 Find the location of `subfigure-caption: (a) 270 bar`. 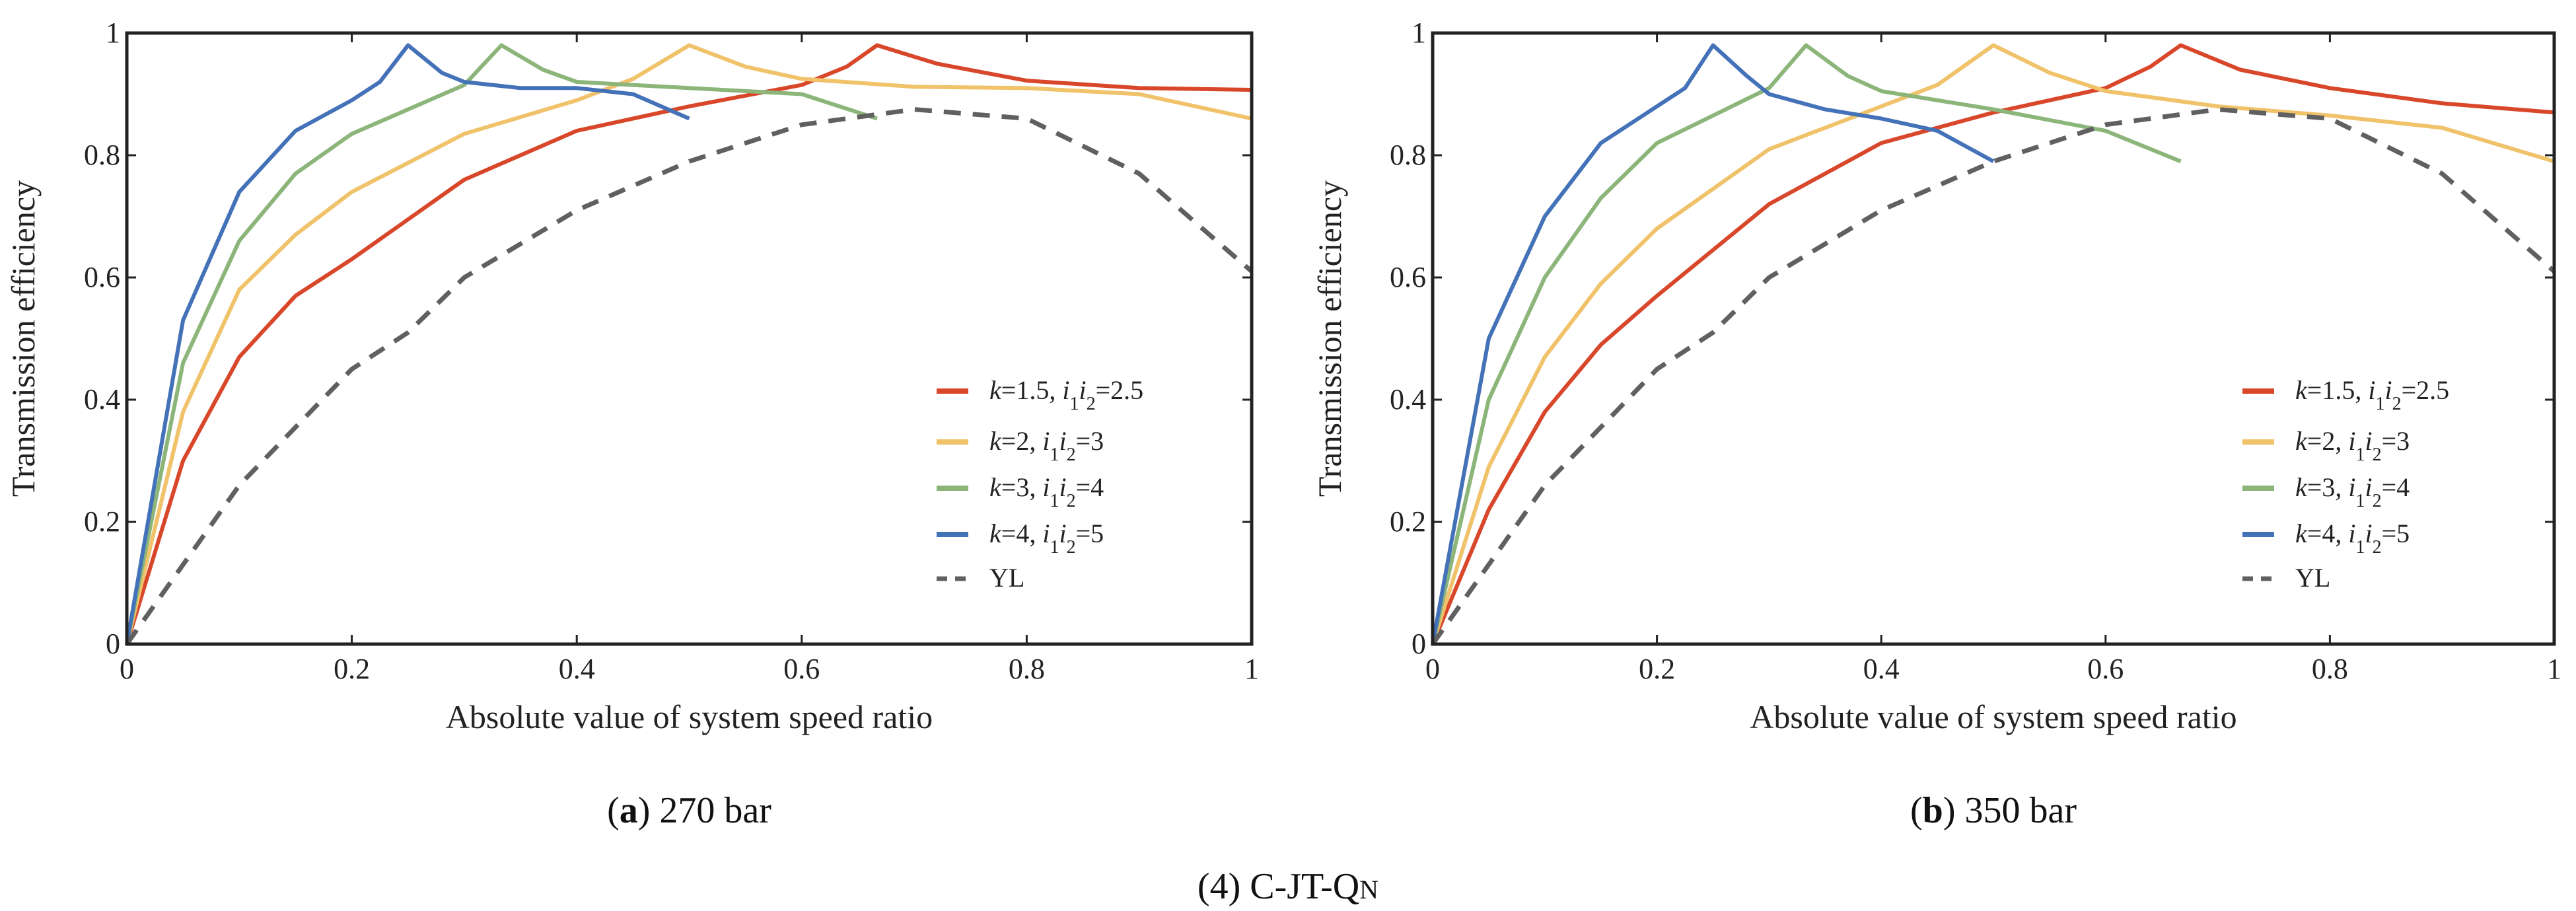

subfigure-caption: (a) 270 bar is located at coordinates (689, 811).